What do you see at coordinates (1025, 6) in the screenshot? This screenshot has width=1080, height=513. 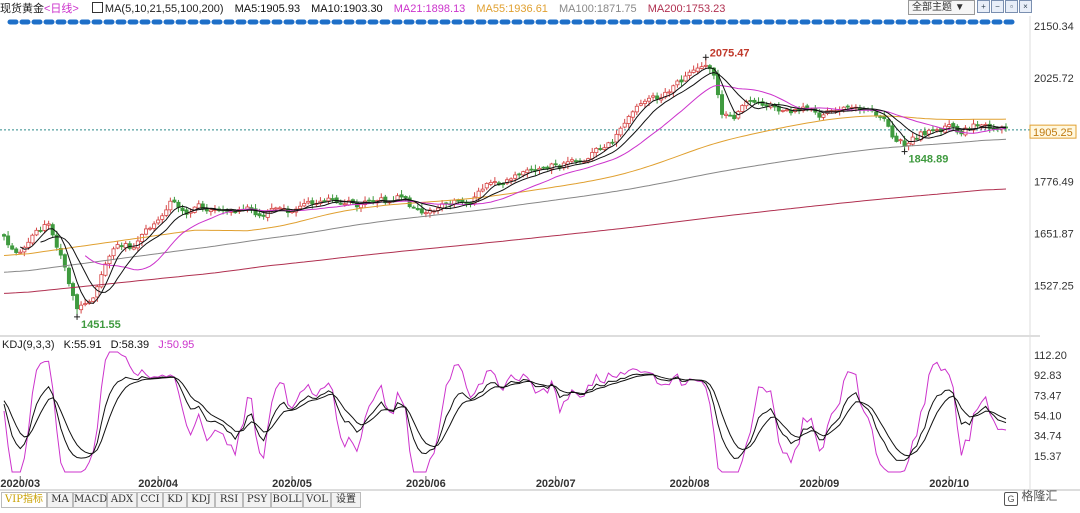 I see `close-icon: ×` at bounding box center [1025, 6].